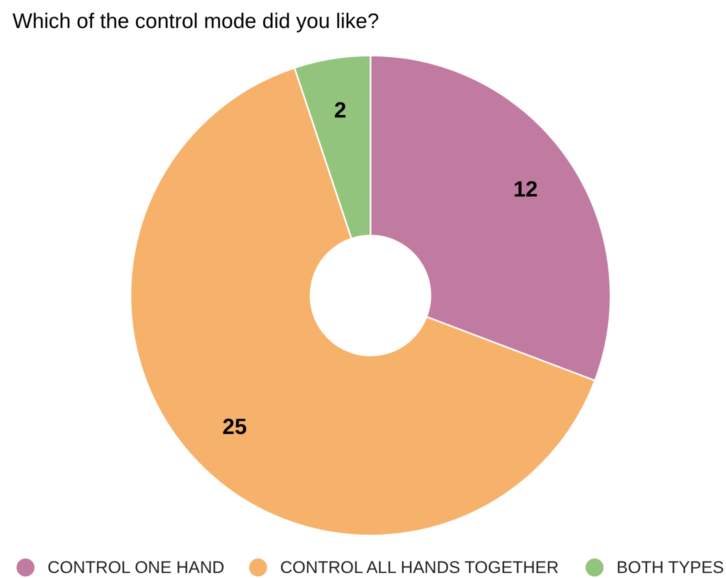  I want to click on legend-label: CONTROL ONE HAND, so click(136, 567).